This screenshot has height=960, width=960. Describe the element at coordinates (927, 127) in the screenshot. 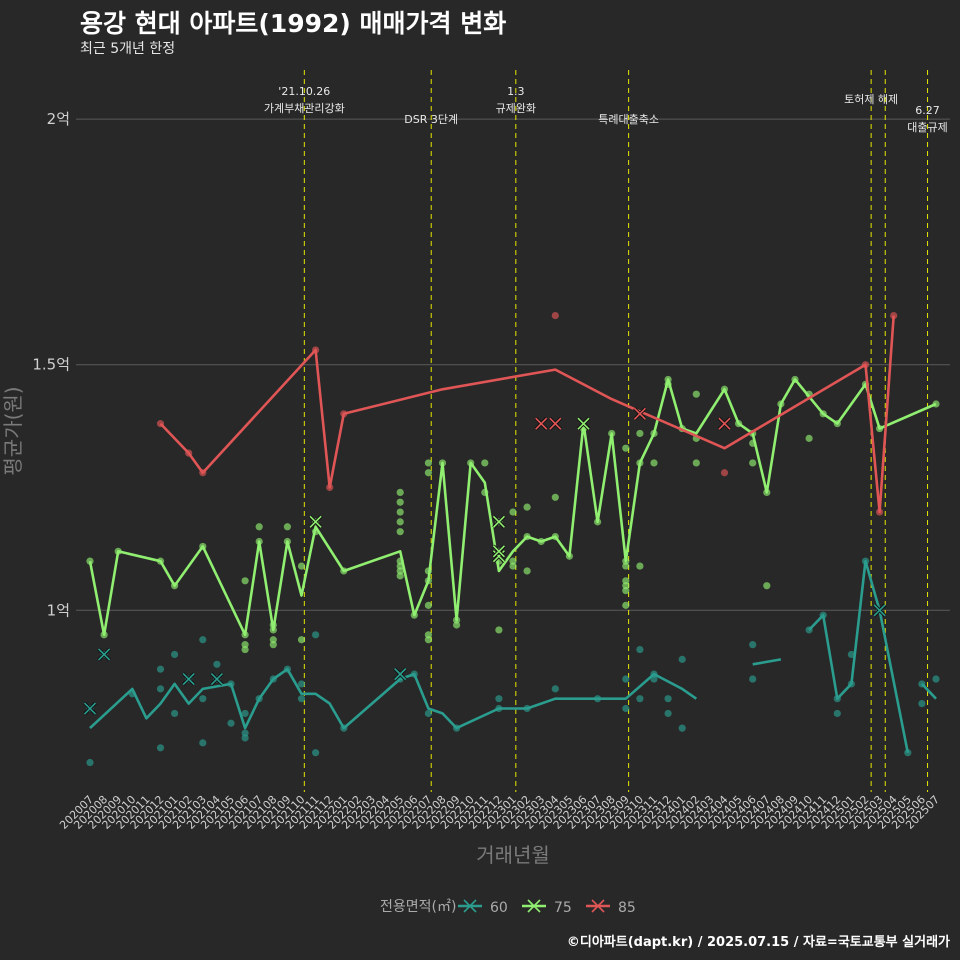

I see `event-label: 대출규제` at that location.